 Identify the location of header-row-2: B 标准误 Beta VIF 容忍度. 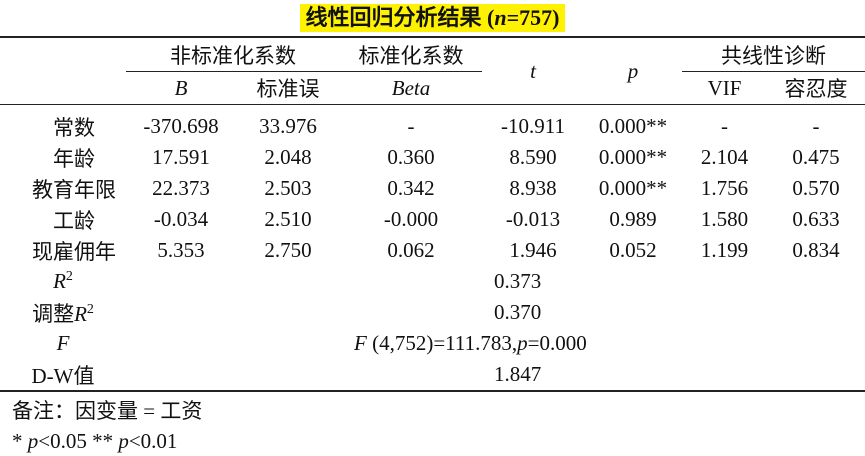
(432, 88).